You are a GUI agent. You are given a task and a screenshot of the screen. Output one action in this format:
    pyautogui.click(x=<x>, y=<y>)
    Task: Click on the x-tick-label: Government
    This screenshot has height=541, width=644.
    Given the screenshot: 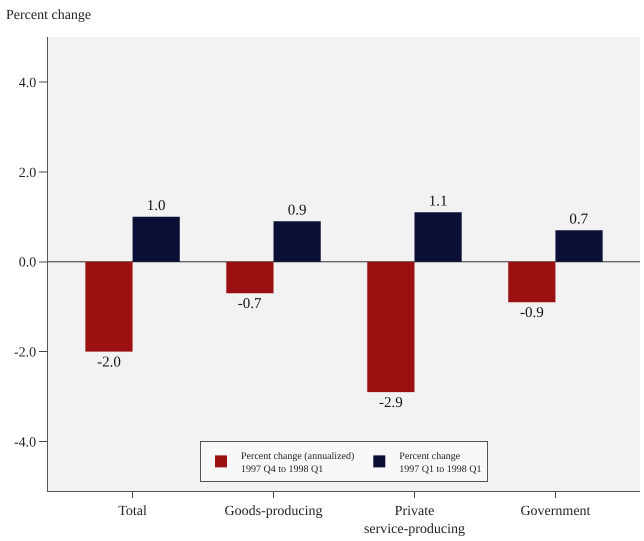 What is the action you would take?
    pyautogui.click(x=555, y=511)
    